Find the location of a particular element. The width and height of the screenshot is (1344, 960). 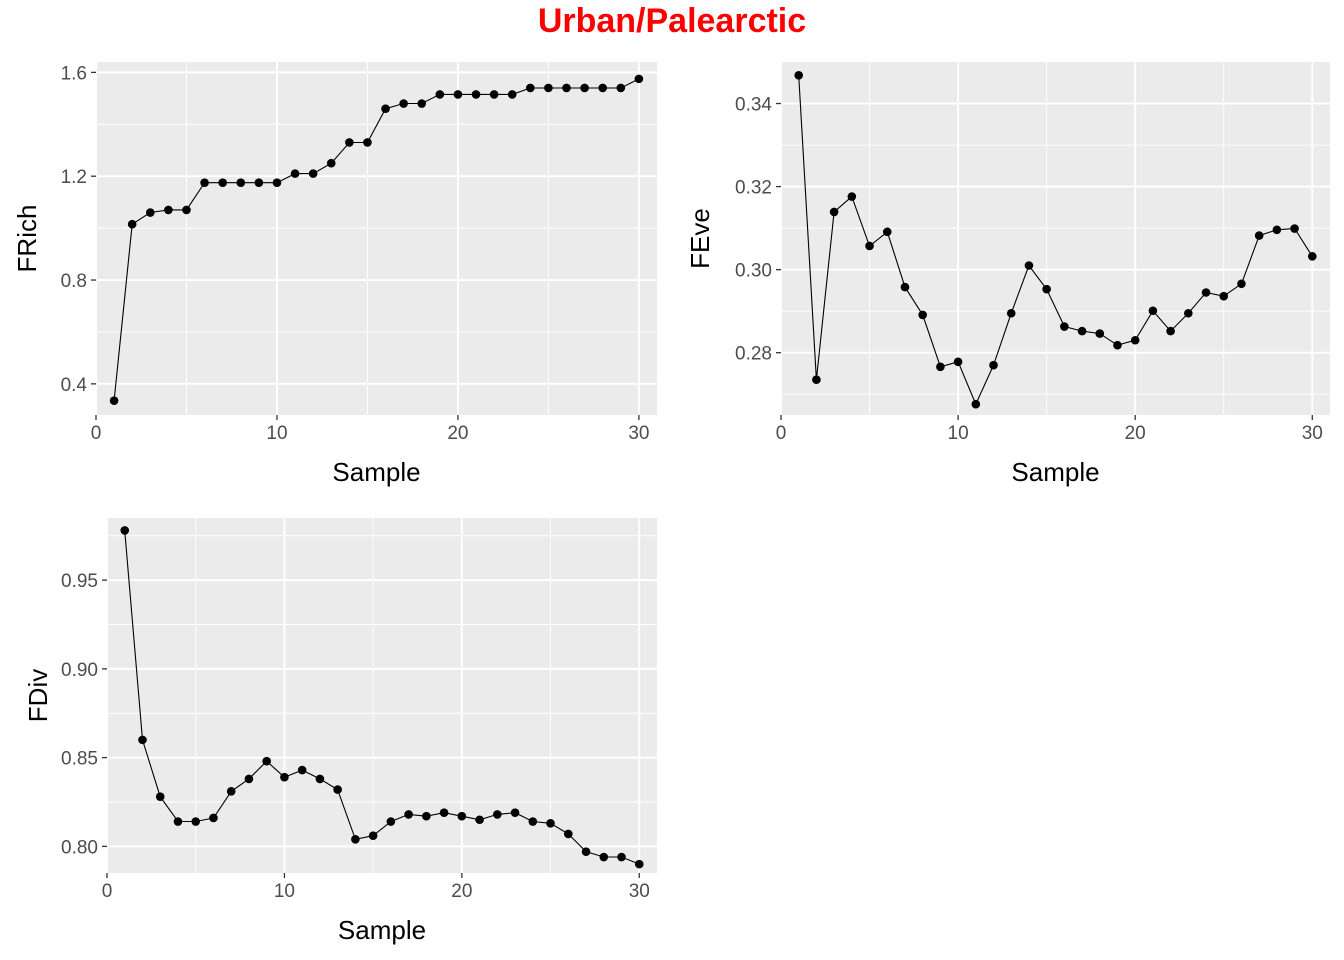

fdiv-x-tick-label: 0 is located at coordinates (107, 891).